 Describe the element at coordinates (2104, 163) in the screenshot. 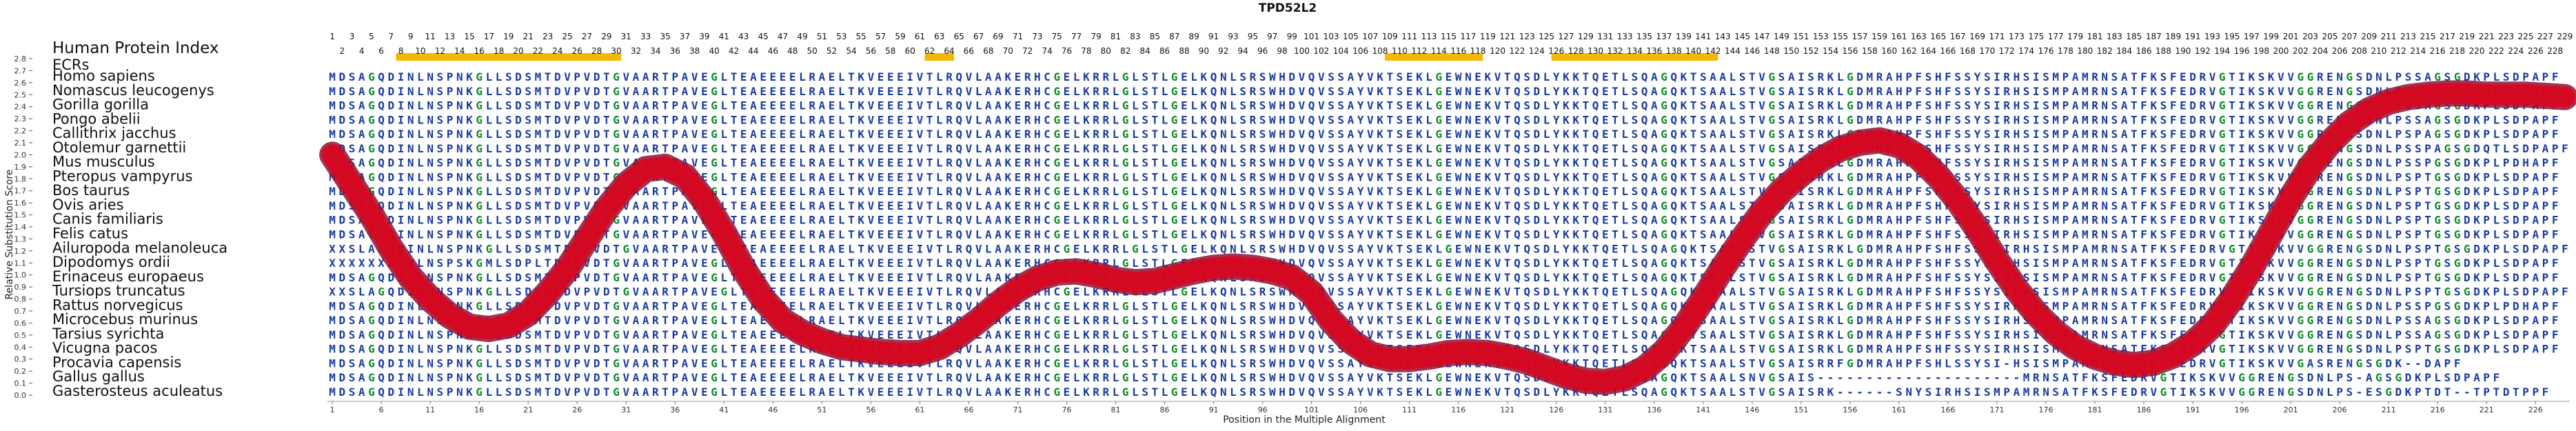

I see `residue: N` at that location.